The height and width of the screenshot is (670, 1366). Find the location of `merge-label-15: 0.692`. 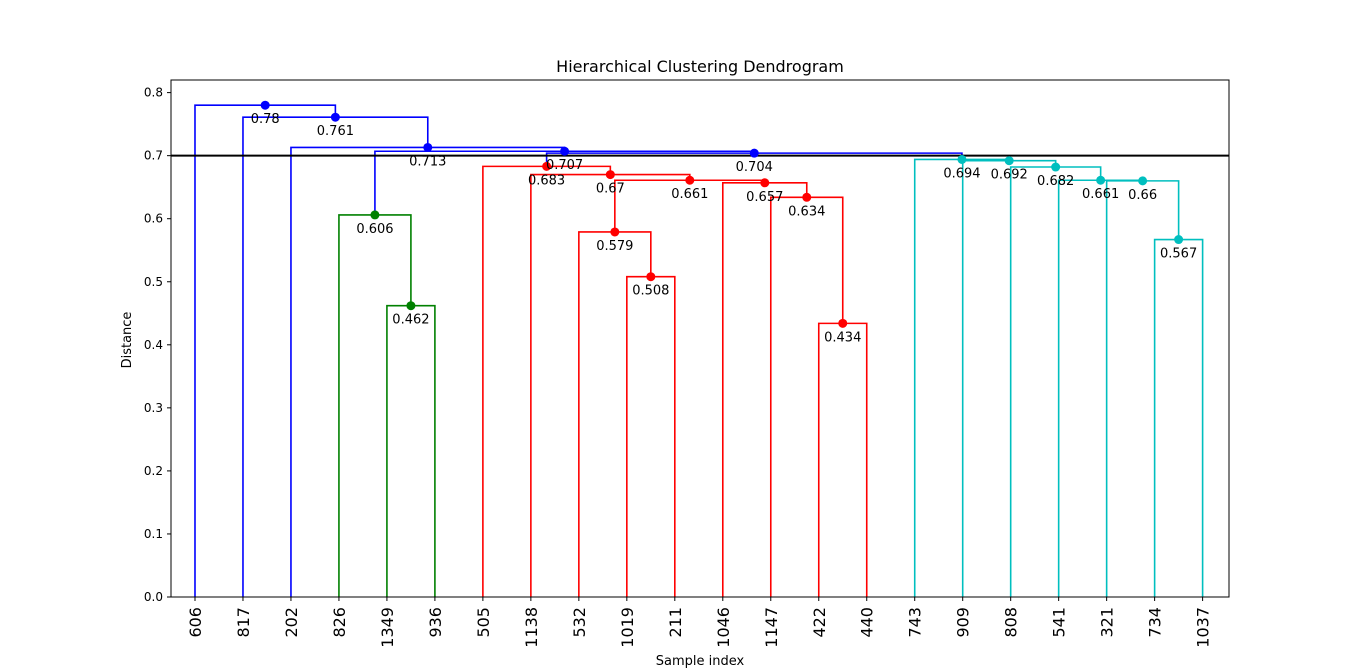

merge-label-15: 0.692 is located at coordinates (1009, 175).